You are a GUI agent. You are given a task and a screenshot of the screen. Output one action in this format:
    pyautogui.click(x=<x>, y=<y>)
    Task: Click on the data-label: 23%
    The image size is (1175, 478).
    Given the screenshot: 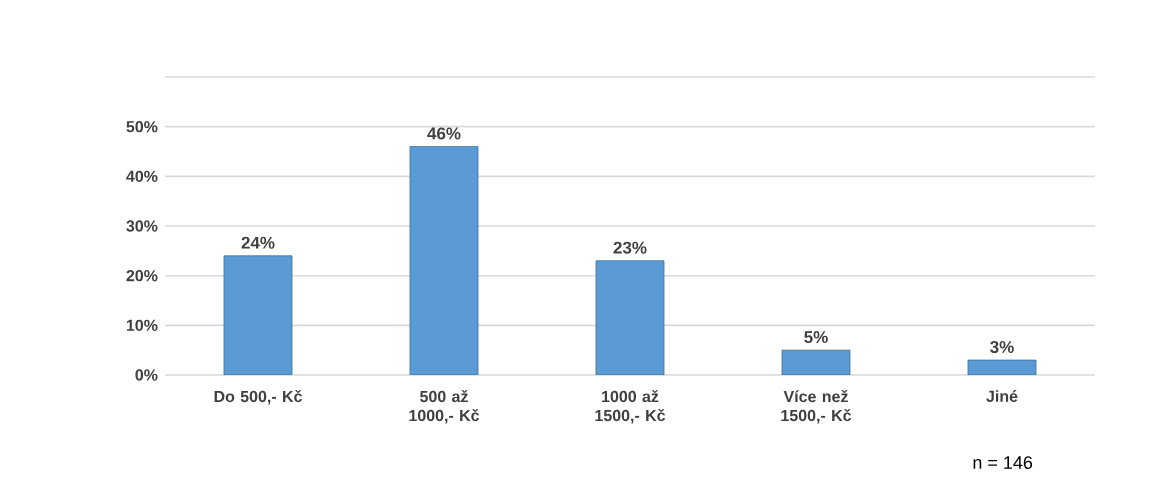 What is the action you would take?
    pyautogui.click(x=630, y=247)
    